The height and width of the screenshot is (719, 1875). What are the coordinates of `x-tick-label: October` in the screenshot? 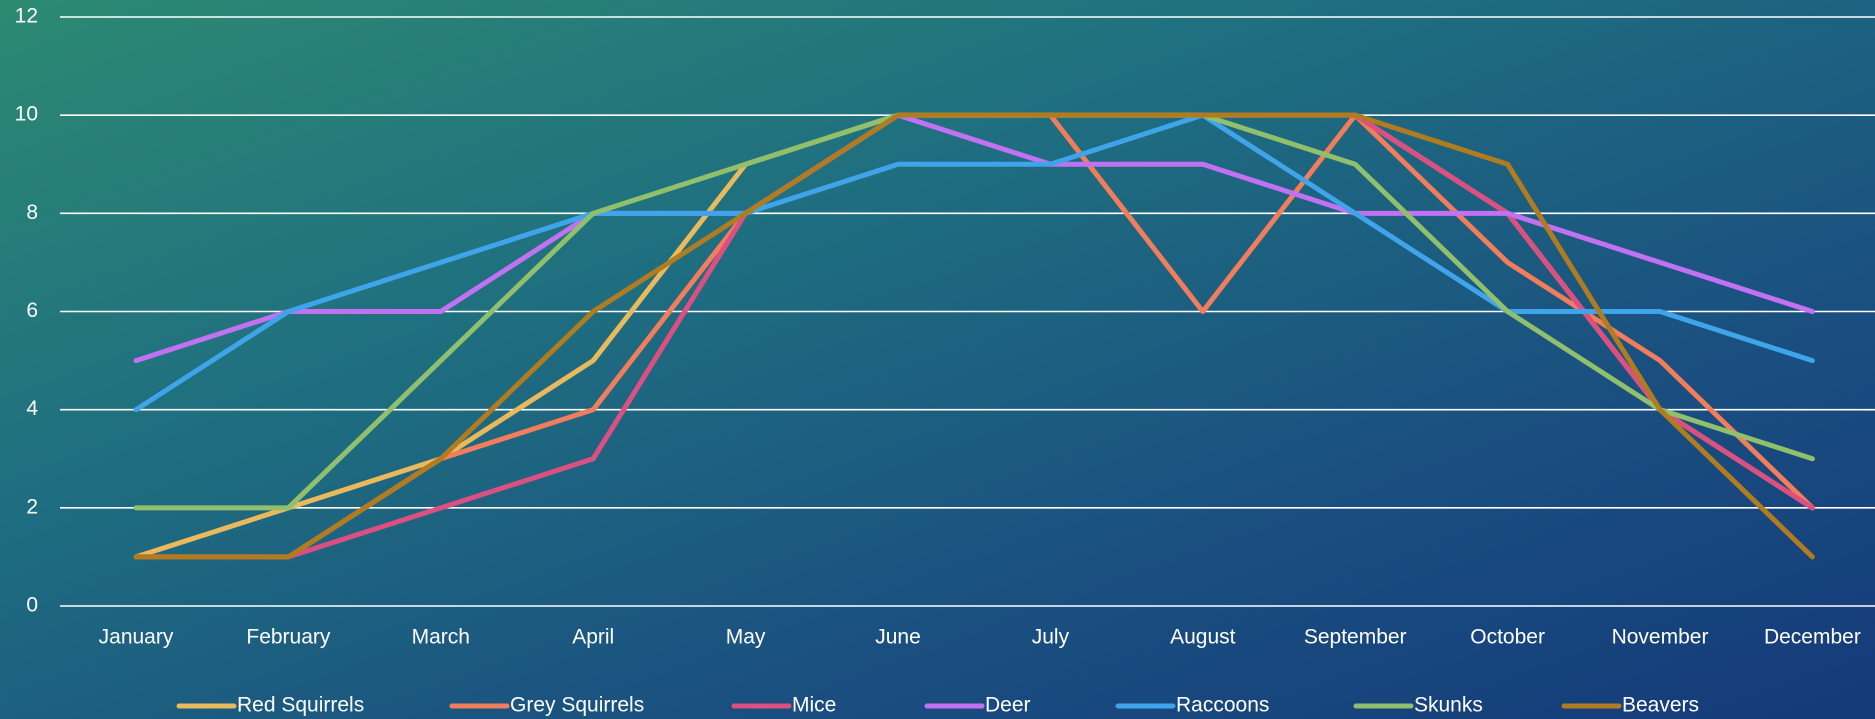 It's located at (1507, 637).